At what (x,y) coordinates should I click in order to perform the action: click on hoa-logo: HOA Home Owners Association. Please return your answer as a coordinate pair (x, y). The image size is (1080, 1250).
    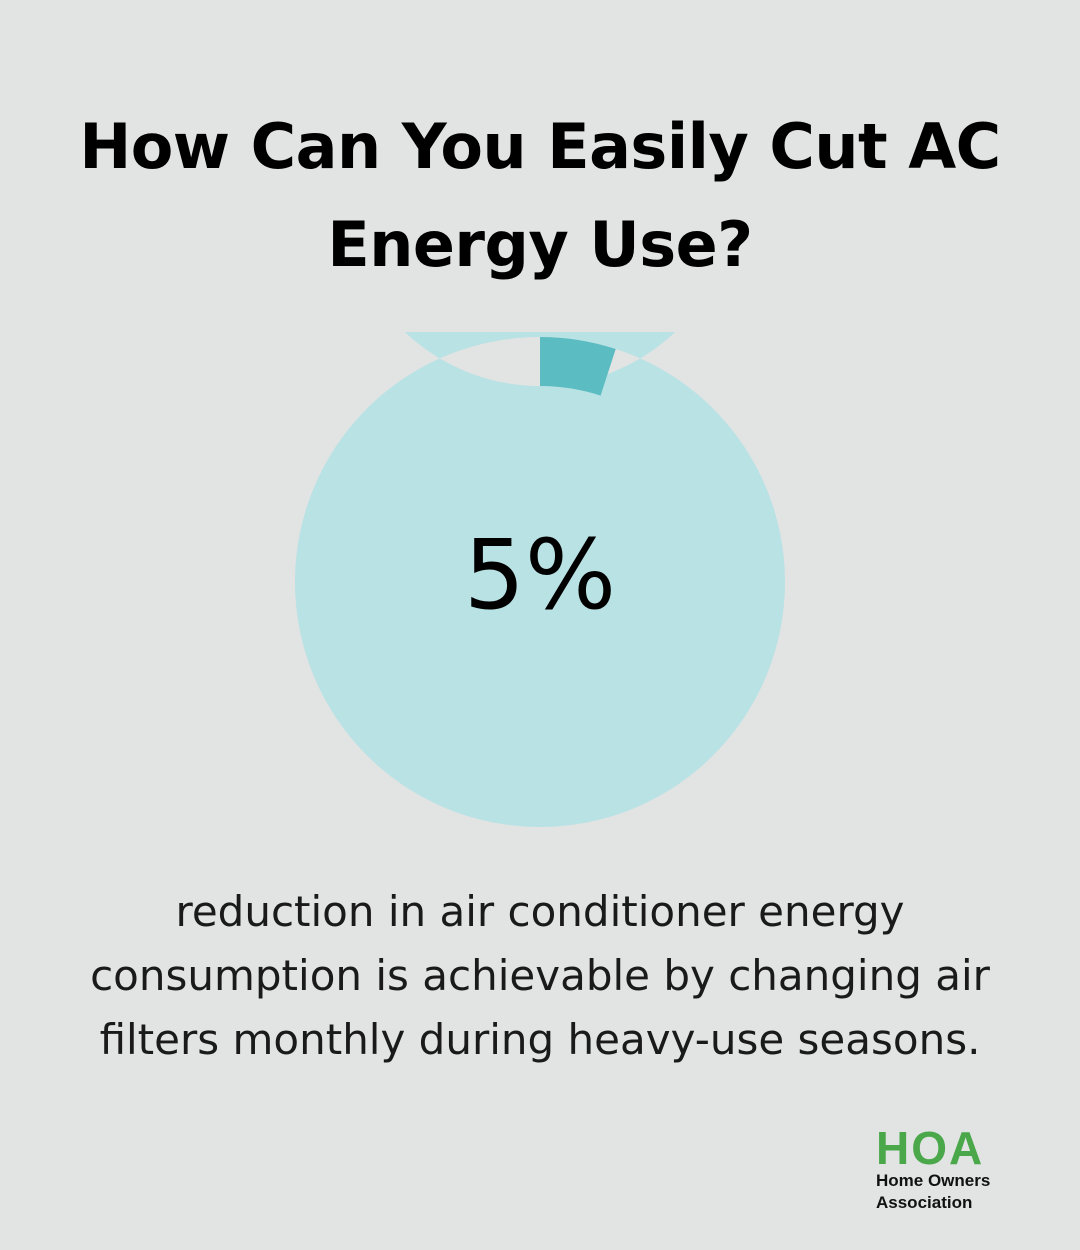
    Looking at the image, I should click on (966, 1168).